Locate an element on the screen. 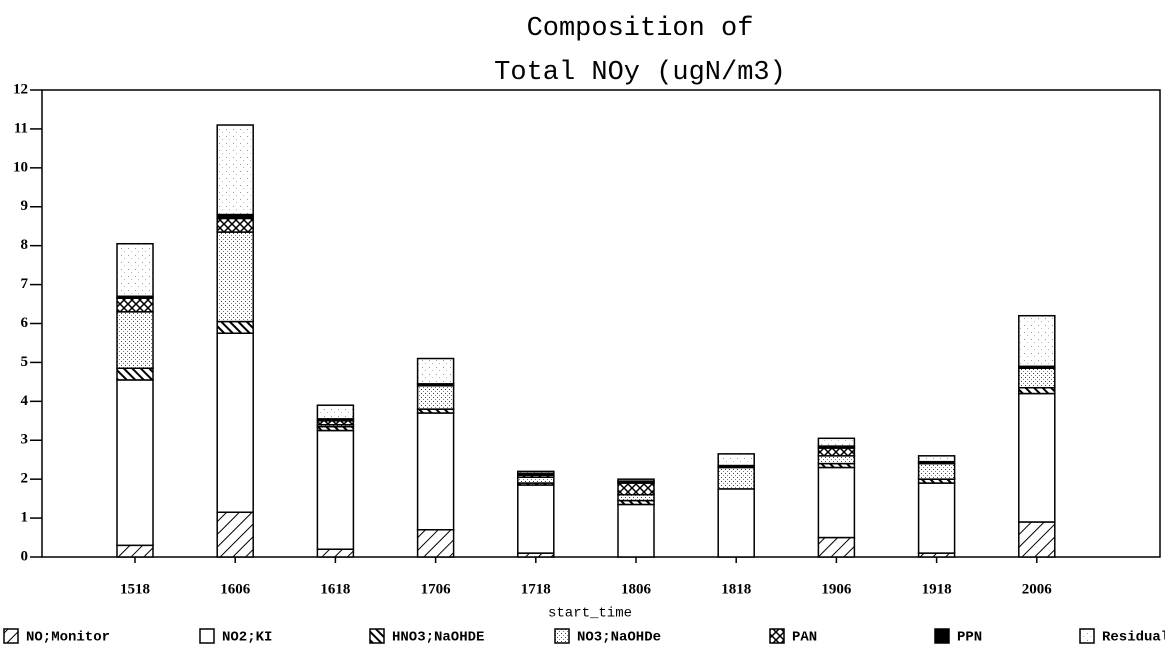 This screenshot has height=651, width=1165. x-tick-label: 1718 is located at coordinates (536, 589).